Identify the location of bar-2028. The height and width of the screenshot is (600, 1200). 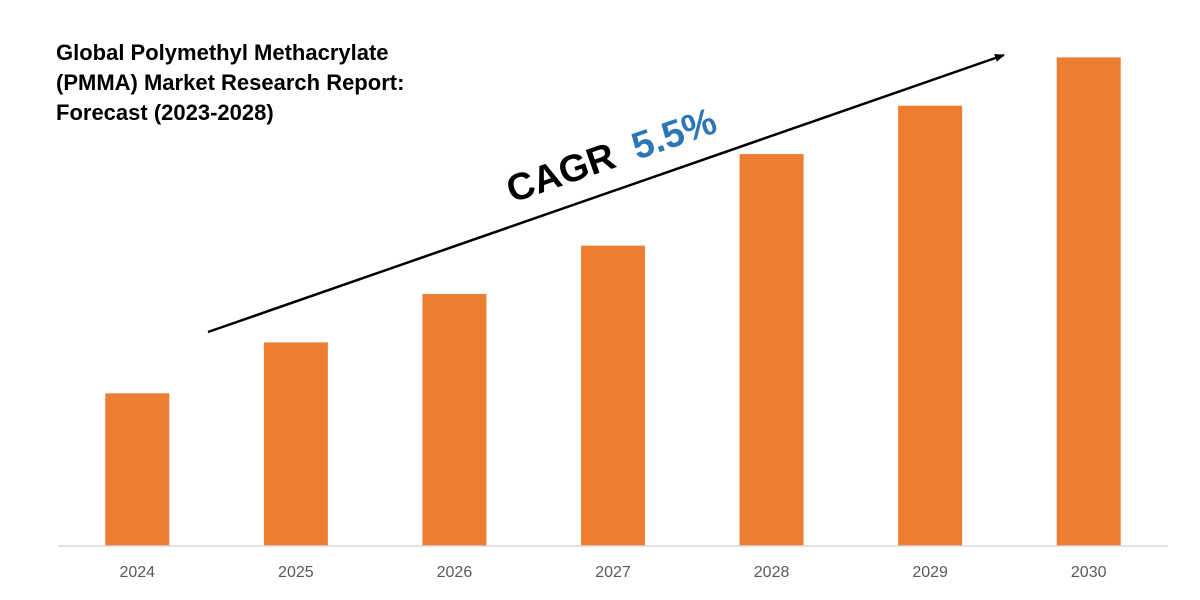
(771, 350).